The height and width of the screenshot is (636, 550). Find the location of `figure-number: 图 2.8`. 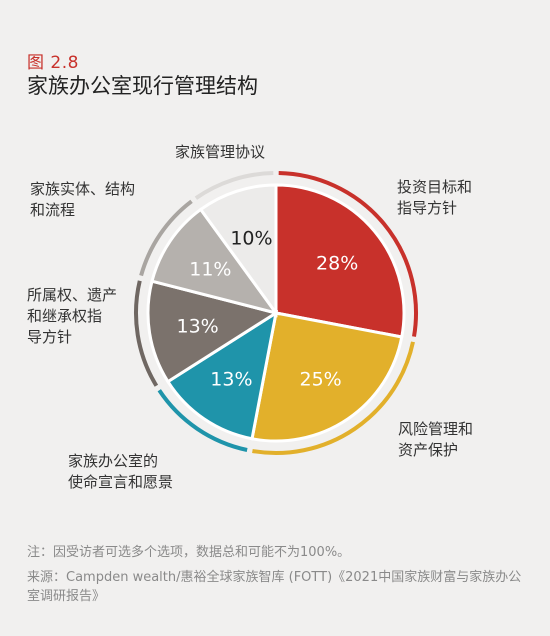

figure-number: 图 2.8 is located at coordinates (53, 63).